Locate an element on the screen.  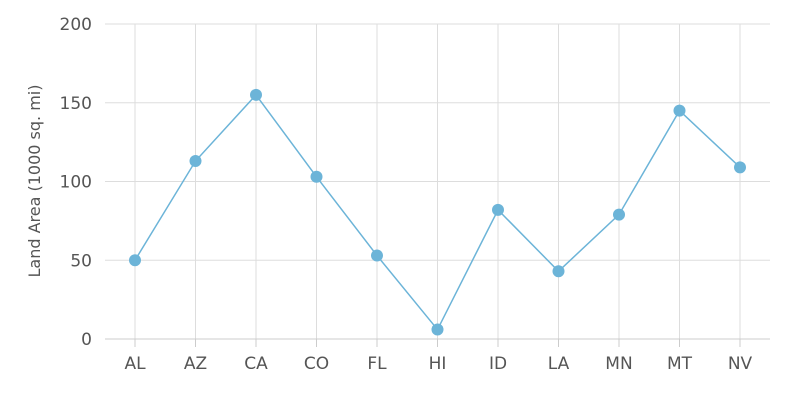
data-point-fl is located at coordinates (377, 255).